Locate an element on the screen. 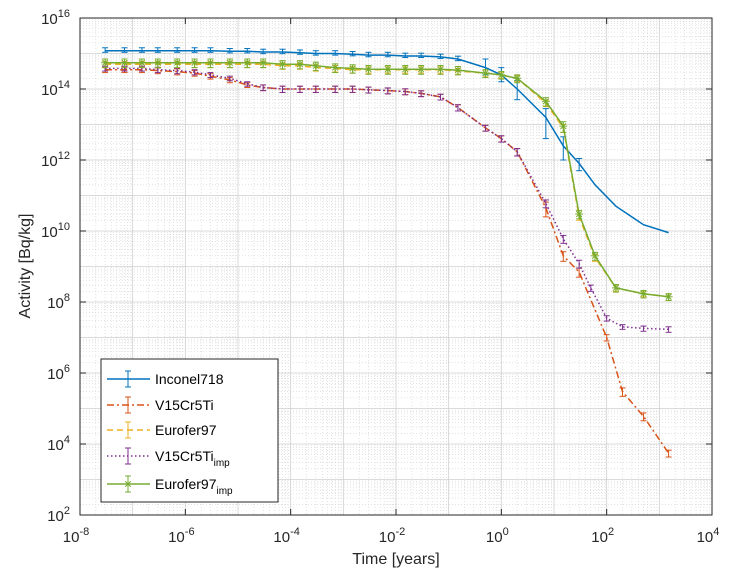  x-tick-label: 10⁻⁸ is located at coordinates (76, 536).